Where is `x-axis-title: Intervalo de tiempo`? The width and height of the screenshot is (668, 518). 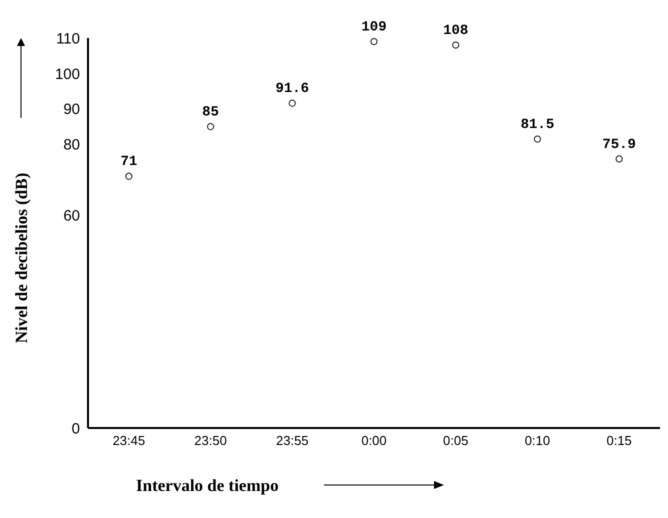 x-axis-title: Intervalo de tiempo is located at coordinates (207, 486).